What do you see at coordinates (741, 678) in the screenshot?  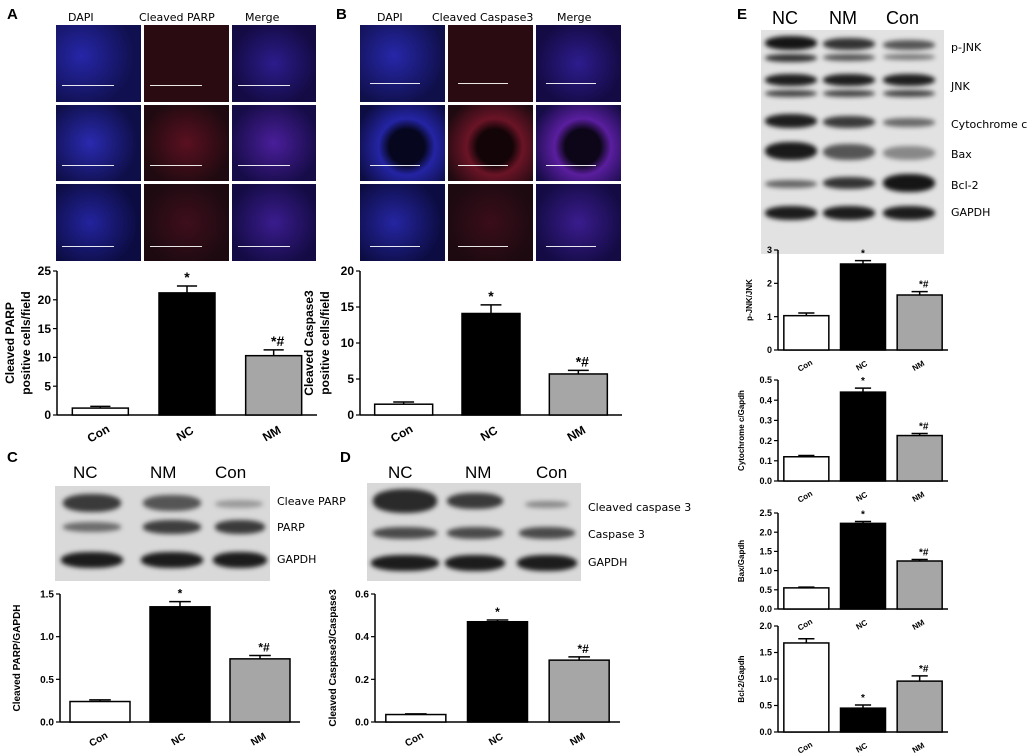 I see `y-axis-label: Bcl-2/Gapdh` at bounding box center [741, 678].